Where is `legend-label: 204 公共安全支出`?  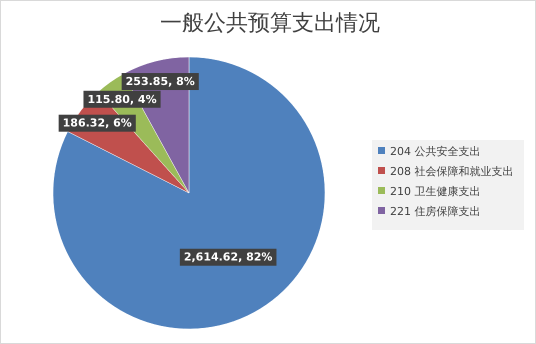
legend-label: 204 公共安全支出 is located at coordinates (435, 151).